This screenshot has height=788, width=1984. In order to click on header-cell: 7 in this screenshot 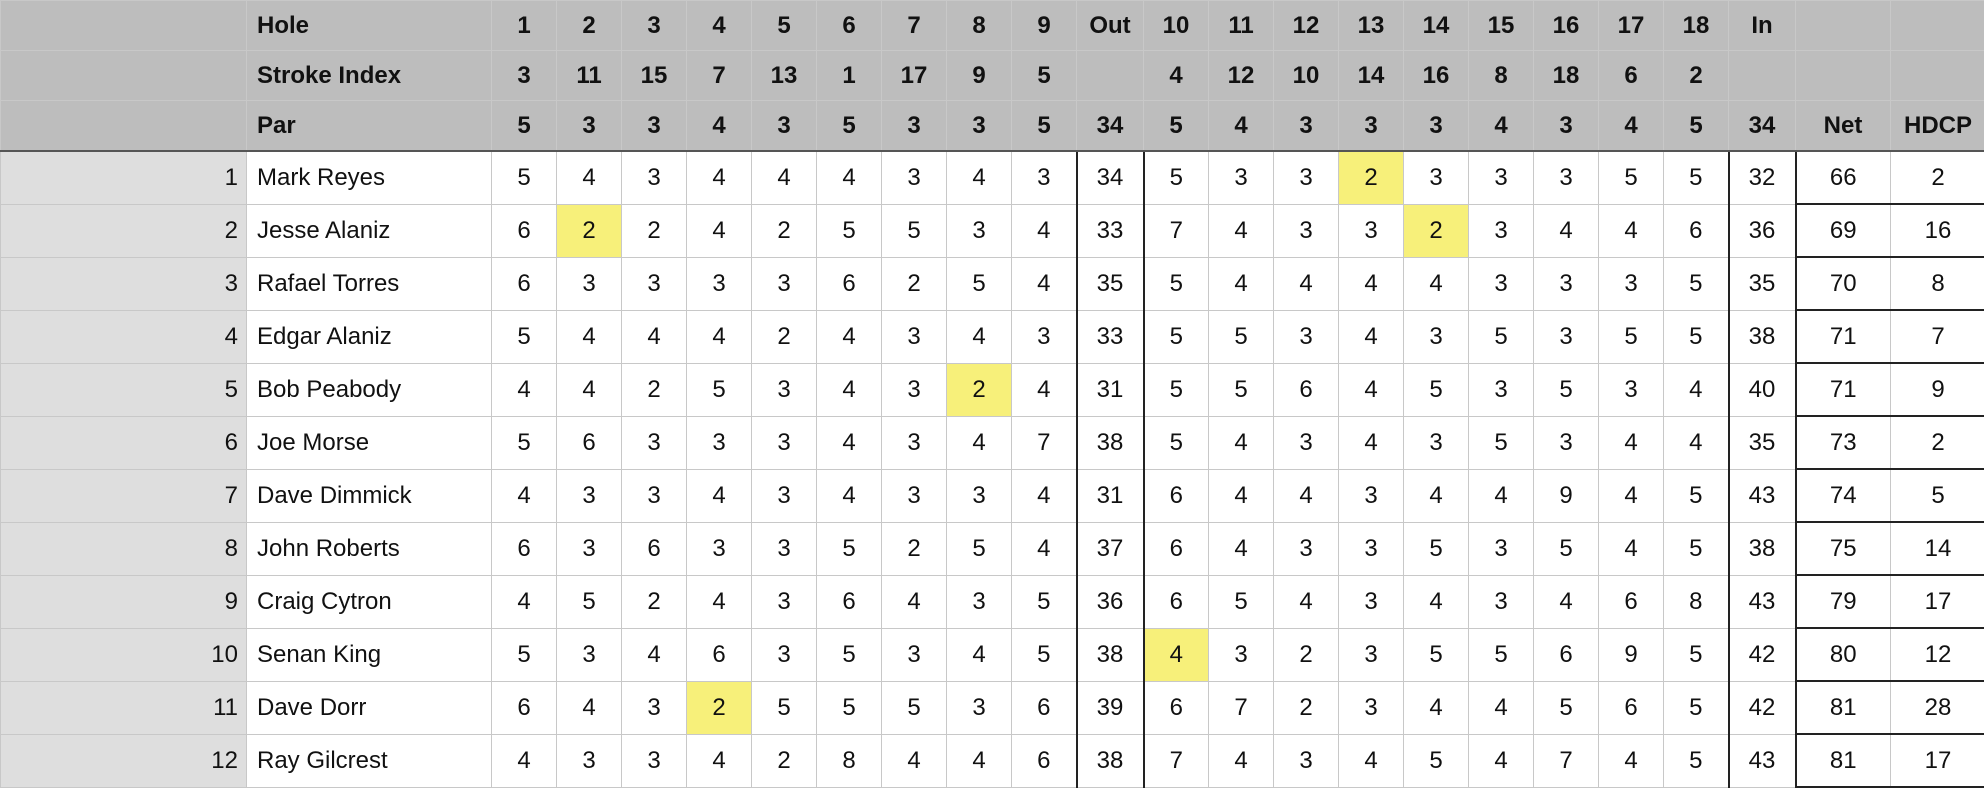, I will do `click(914, 26)`.